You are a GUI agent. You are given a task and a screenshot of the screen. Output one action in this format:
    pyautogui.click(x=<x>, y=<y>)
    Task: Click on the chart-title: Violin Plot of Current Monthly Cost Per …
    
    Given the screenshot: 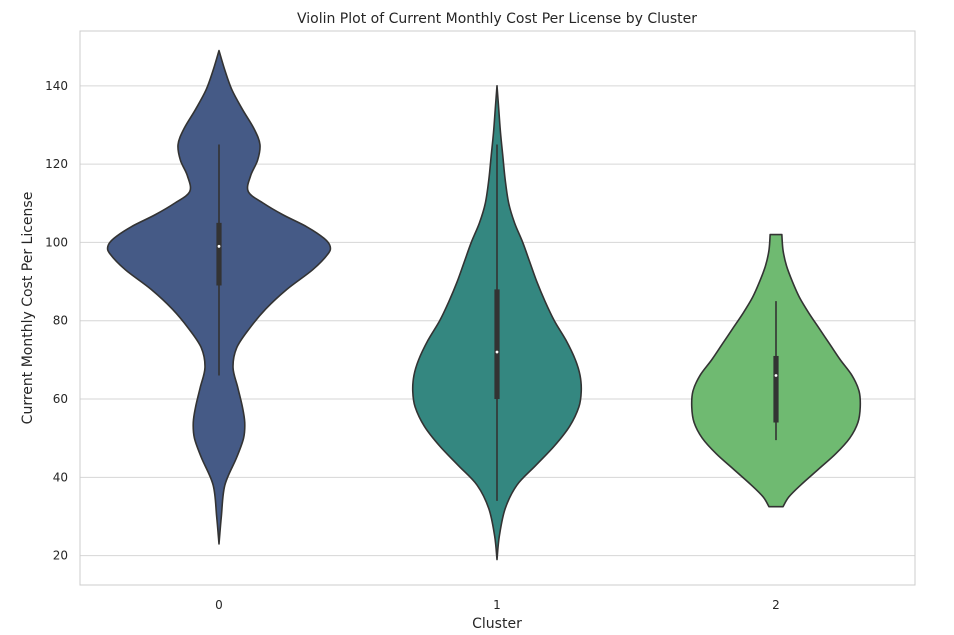 What is the action you would take?
    pyautogui.click(x=497, y=19)
    